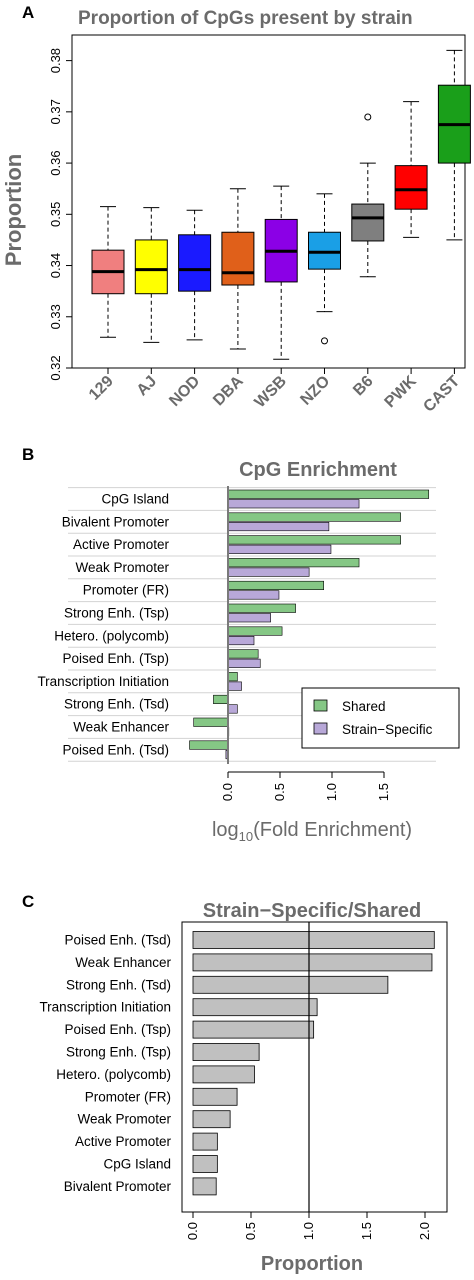  Describe the element at coordinates (271, 392) in the screenshot. I see `x-category-label: WSB` at that location.